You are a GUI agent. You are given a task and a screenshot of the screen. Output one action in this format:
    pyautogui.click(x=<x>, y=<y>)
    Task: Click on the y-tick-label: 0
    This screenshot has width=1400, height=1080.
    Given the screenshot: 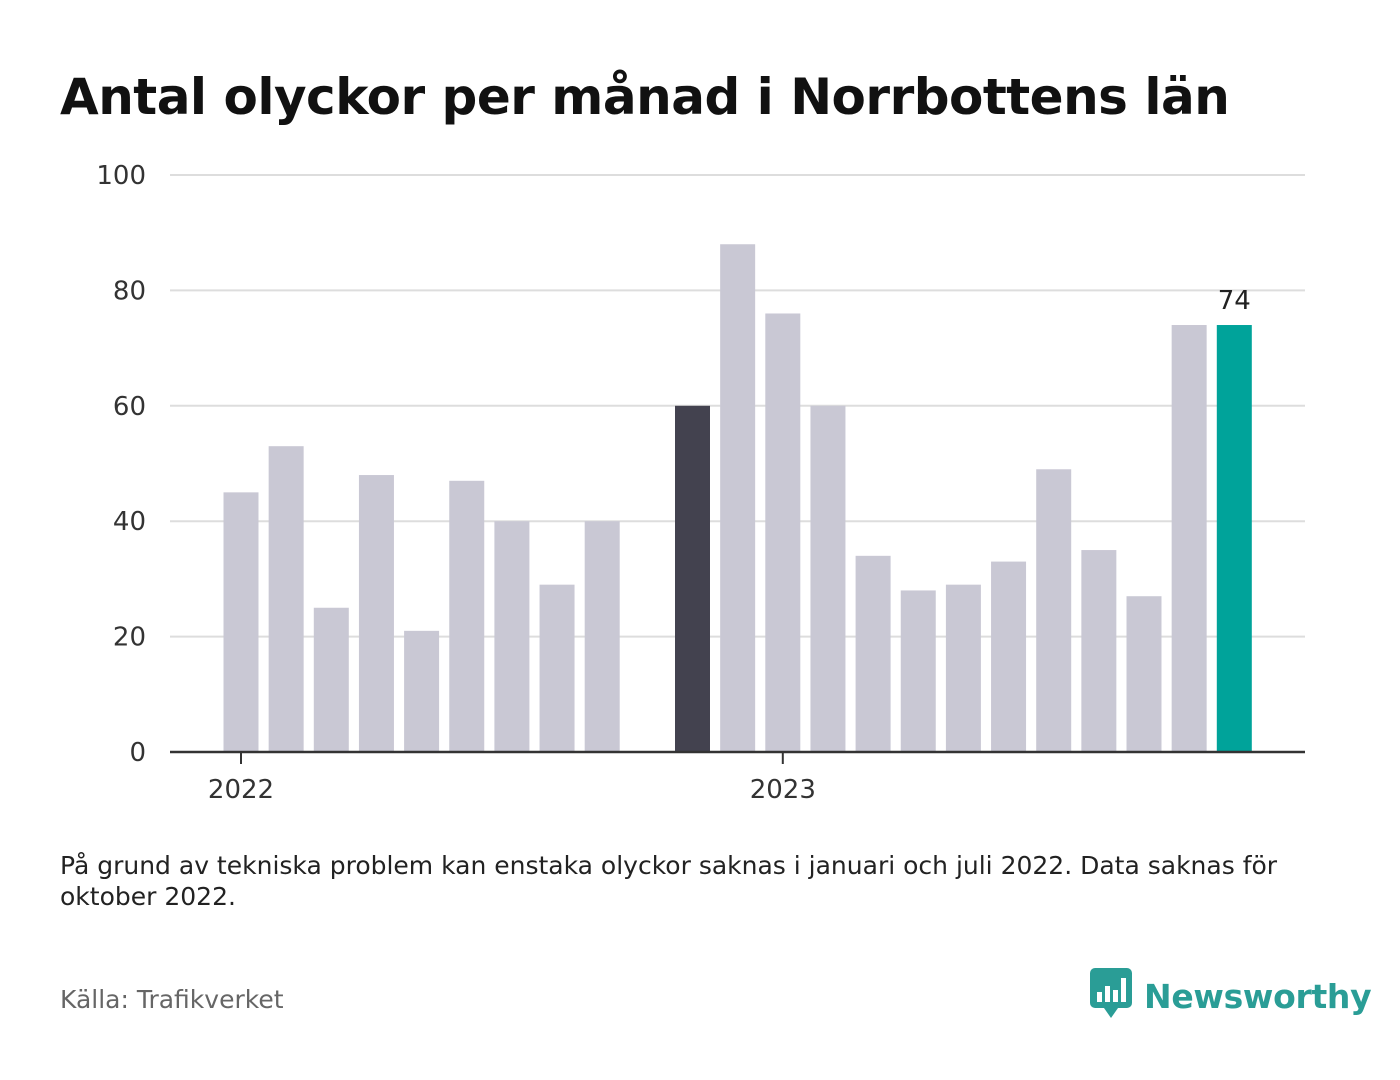 What is the action you would take?
    pyautogui.click(x=137, y=753)
    